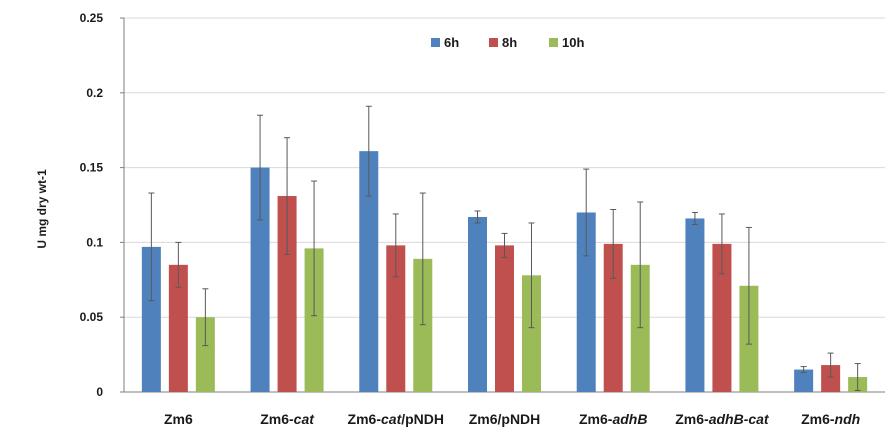  Describe the element at coordinates (451, 42) in the screenshot. I see `legend-label-6h: 6h` at that location.